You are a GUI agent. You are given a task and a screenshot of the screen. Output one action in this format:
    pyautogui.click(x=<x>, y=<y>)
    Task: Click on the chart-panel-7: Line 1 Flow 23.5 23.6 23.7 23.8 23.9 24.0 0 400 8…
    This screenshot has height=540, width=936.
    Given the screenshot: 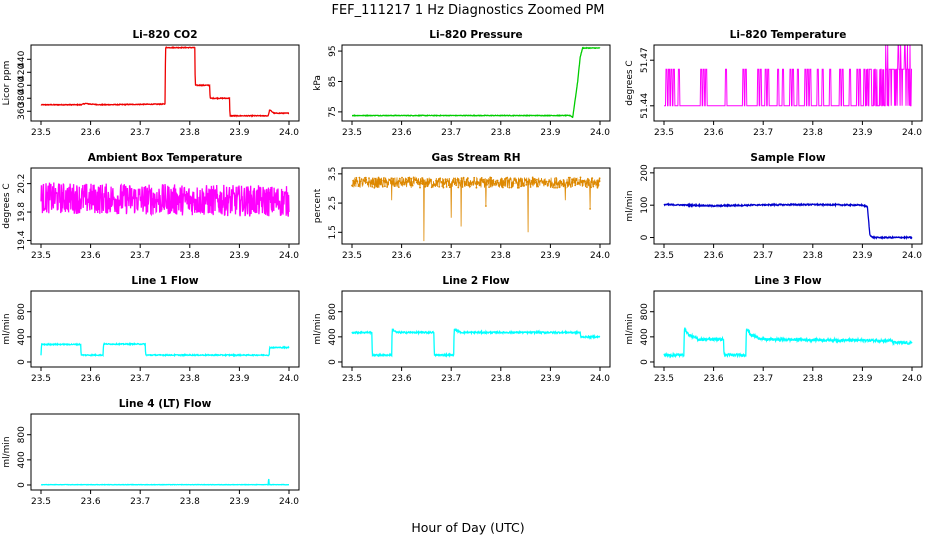 What is the action you would take?
    pyautogui.click(x=151, y=329)
    